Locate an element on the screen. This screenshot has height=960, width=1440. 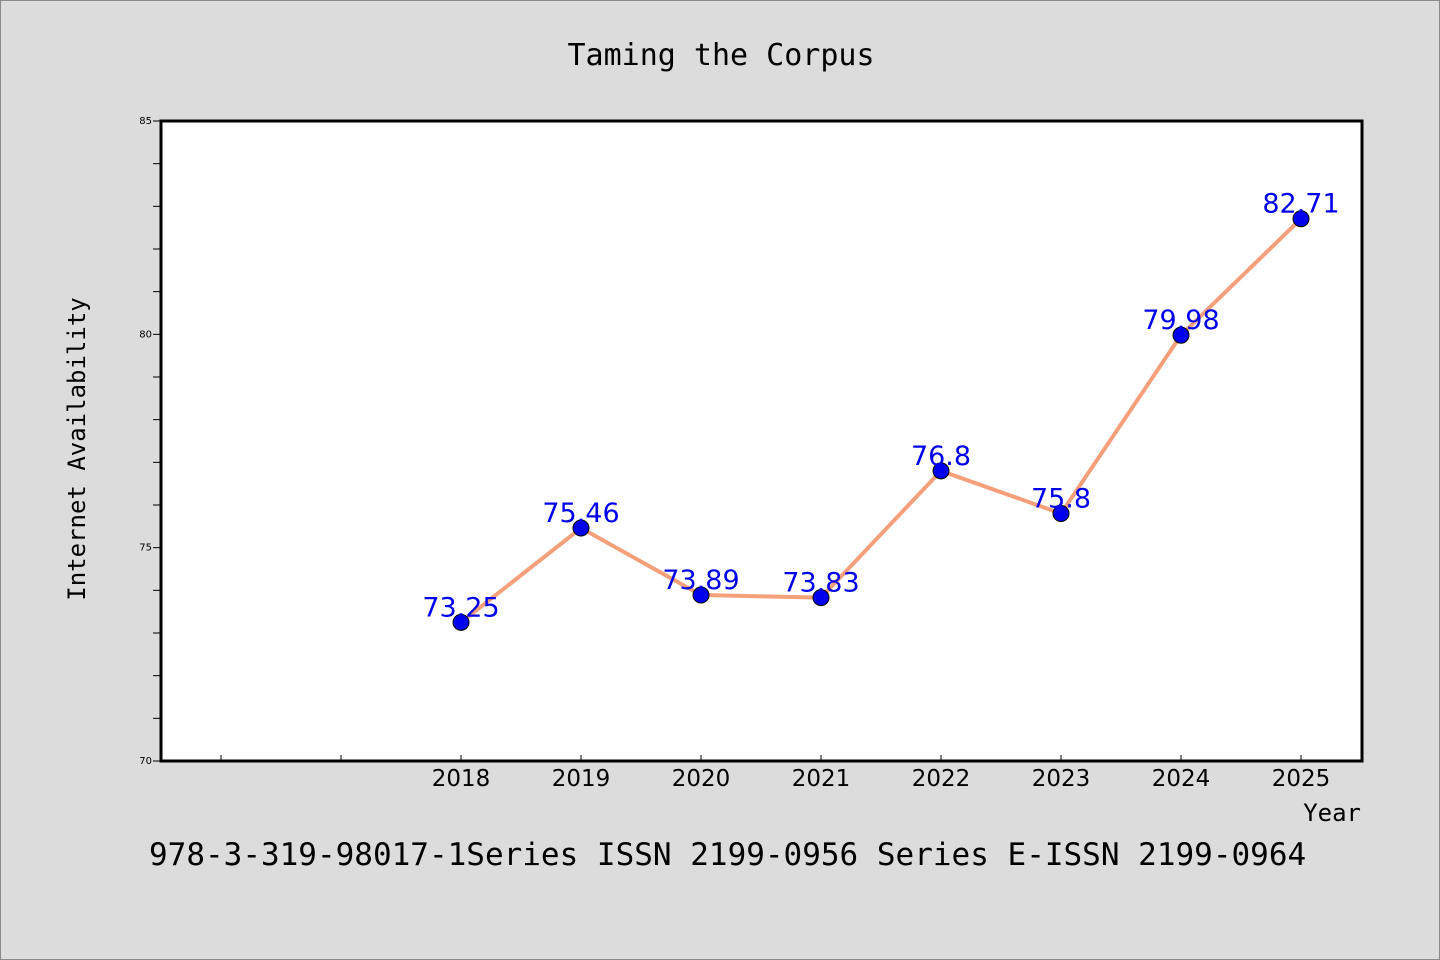
x-tick-label: 2024 is located at coordinates (1181, 779).